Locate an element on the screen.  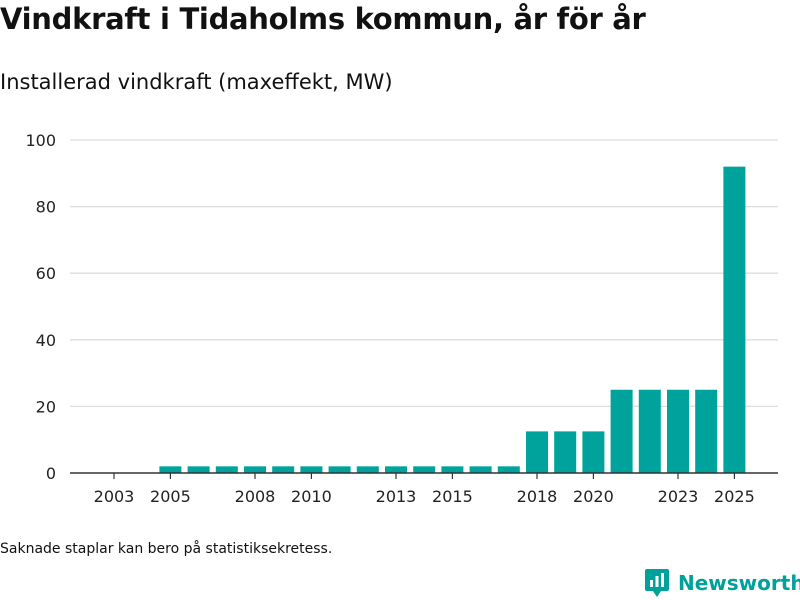
y-tick-label: 40 is located at coordinates (46, 340).